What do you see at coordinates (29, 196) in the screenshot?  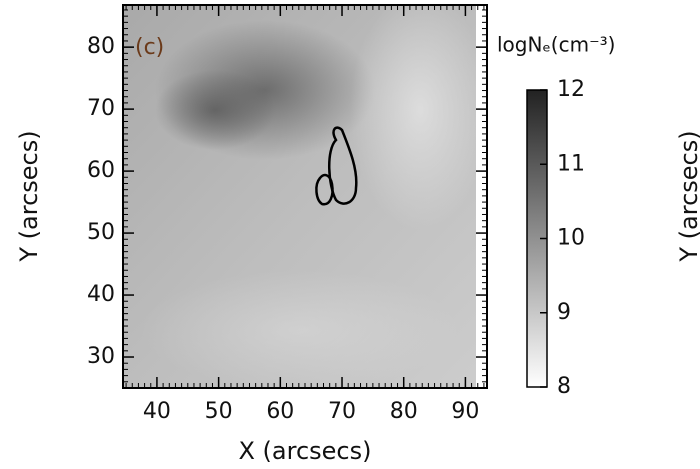 I see `y-axis-label: Y (arcsecs)` at bounding box center [29, 196].